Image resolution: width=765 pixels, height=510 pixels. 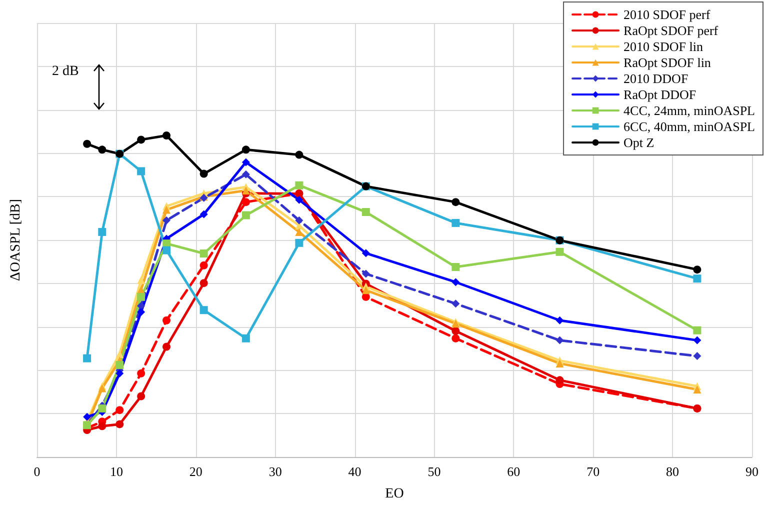 I want to click on x-tick-label: 40, so click(x=355, y=471).